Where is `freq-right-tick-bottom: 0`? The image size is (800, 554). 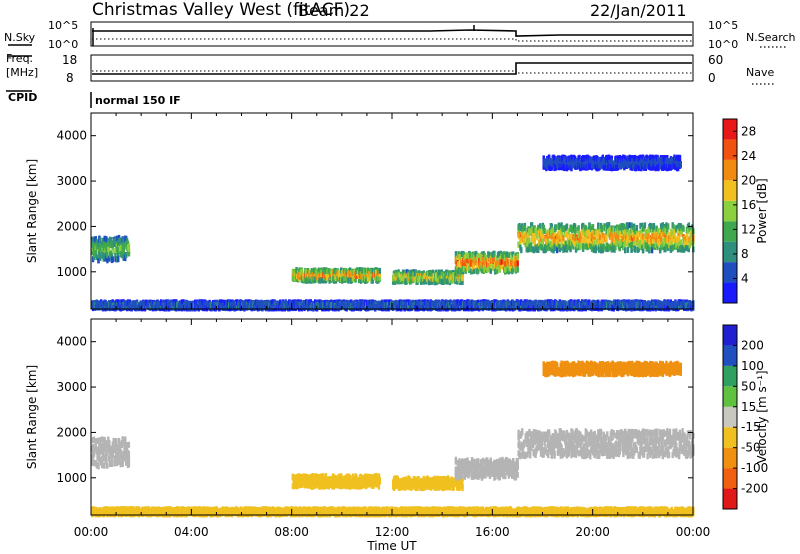 freq-right-tick-bottom: 0 is located at coordinates (712, 78).